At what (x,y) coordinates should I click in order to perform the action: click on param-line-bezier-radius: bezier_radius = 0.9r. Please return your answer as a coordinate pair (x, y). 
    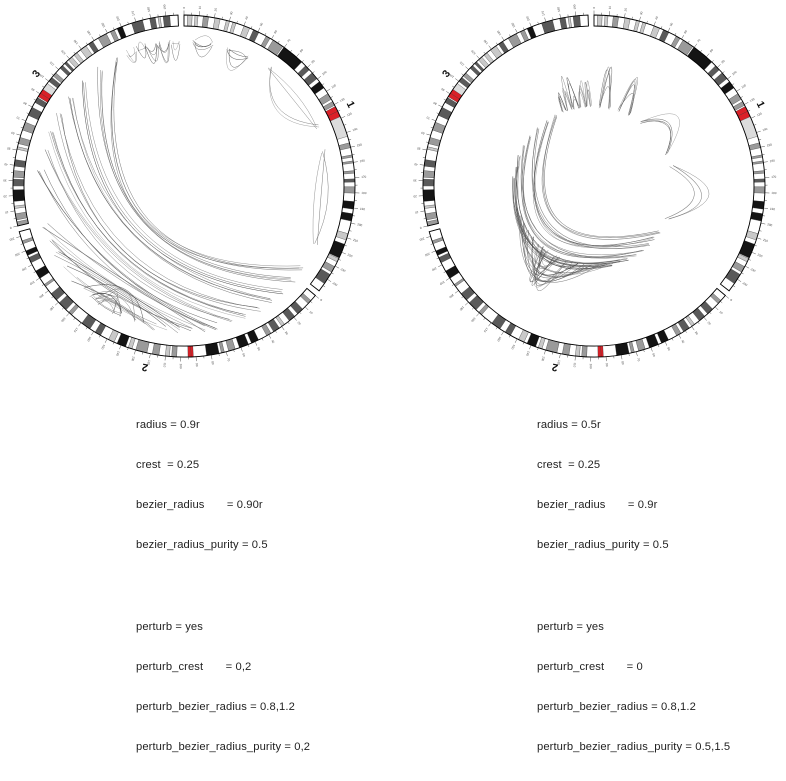
    Looking at the image, I should click on (633, 505).